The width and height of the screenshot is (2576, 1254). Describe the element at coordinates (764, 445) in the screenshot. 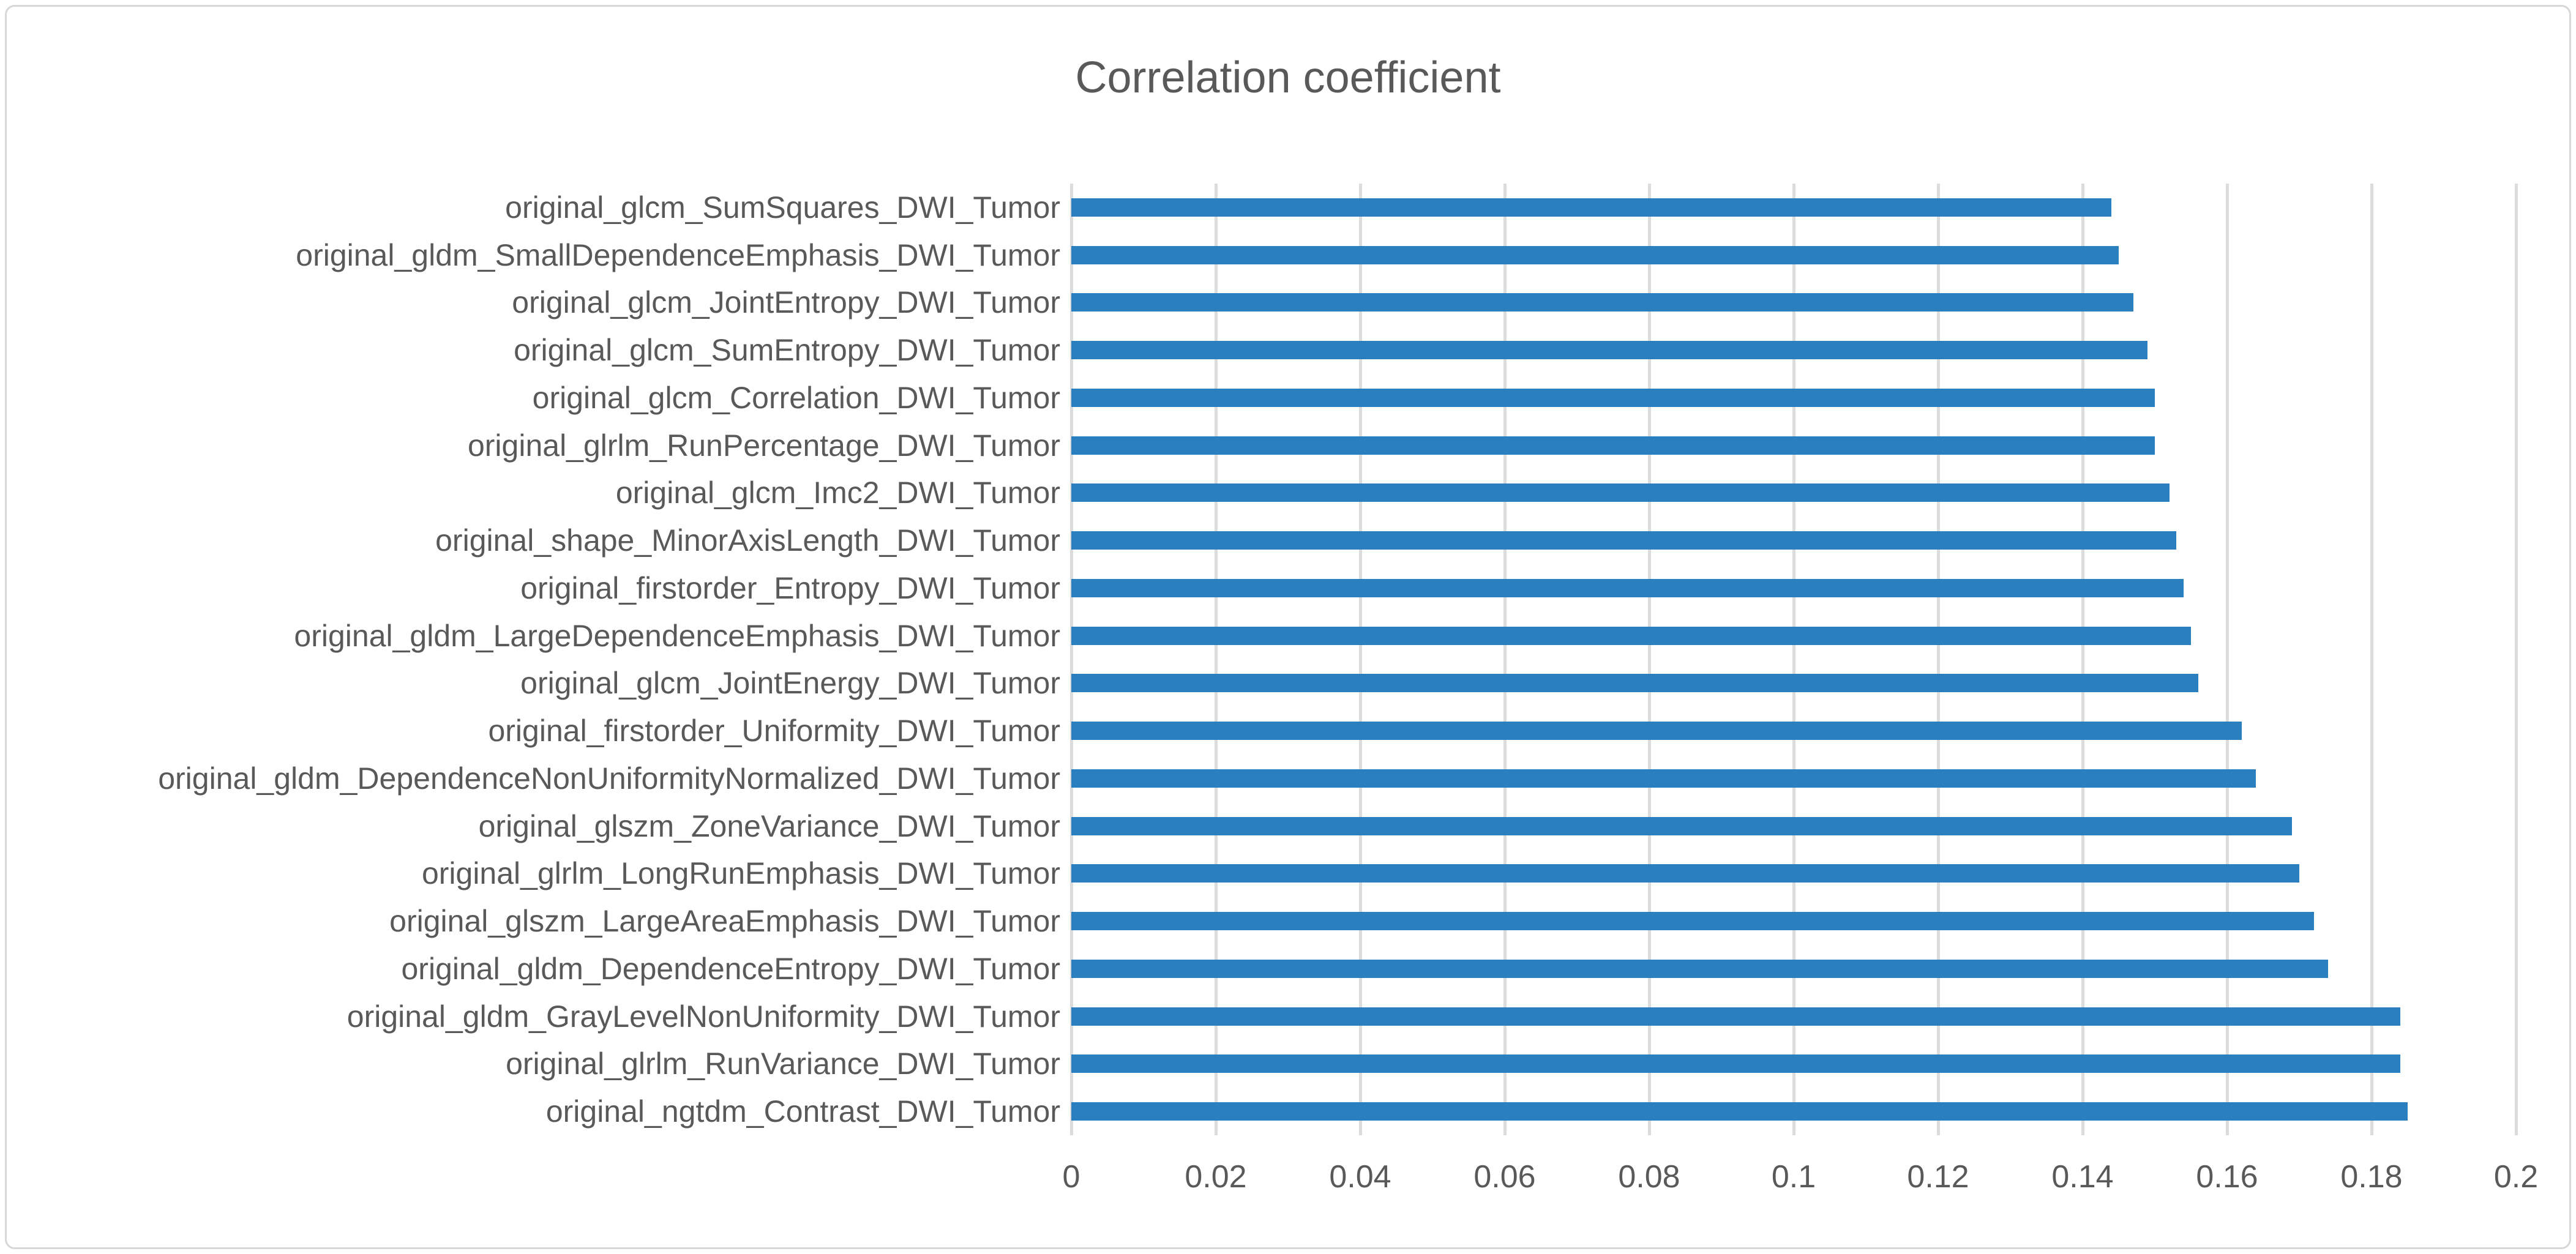

I see `category-label: original_glrlm_RunPercentage_DWI_Tumor` at that location.